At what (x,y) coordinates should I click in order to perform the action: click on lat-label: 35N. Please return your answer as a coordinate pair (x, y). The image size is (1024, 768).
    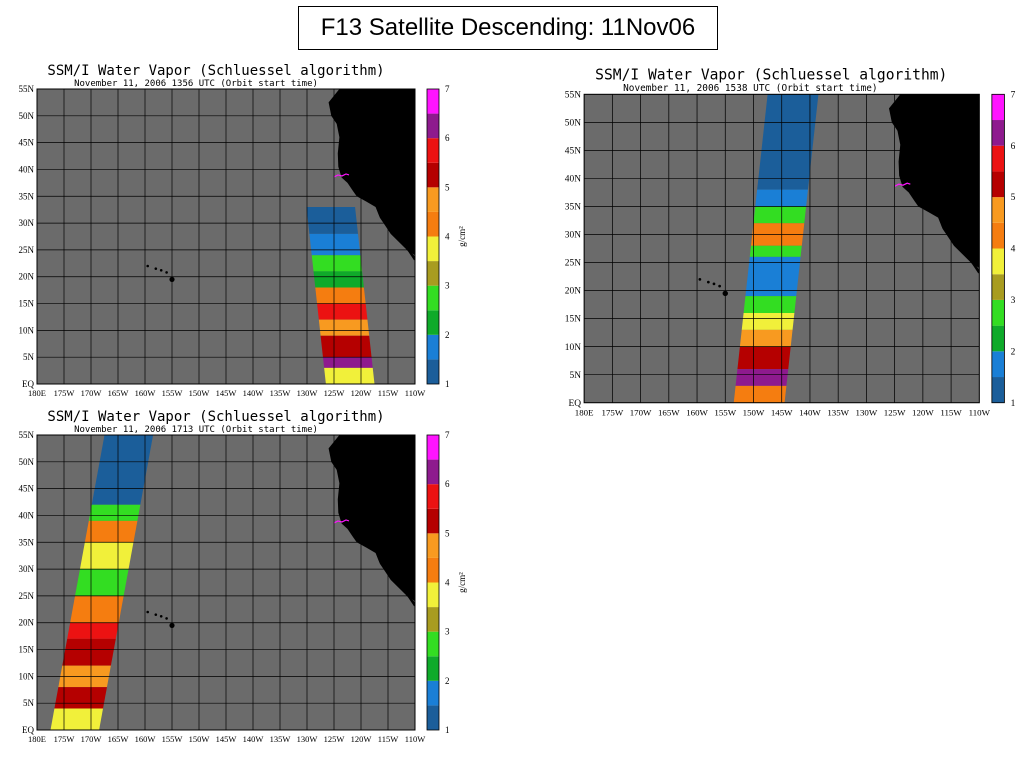
    Looking at the image, I should click on (573, 208).